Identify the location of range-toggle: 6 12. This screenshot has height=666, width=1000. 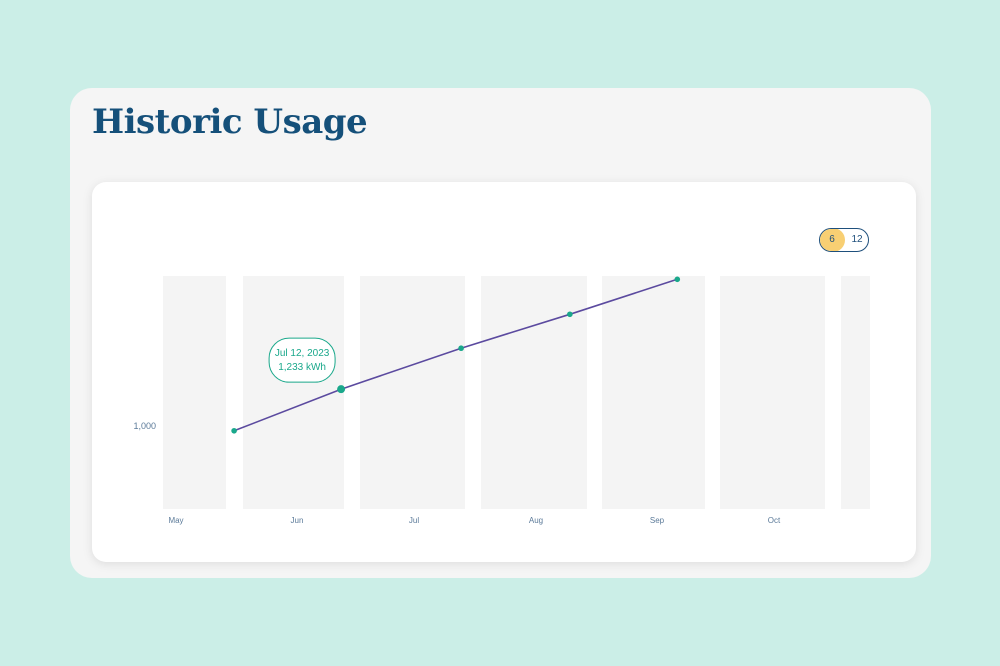
(844, 240).